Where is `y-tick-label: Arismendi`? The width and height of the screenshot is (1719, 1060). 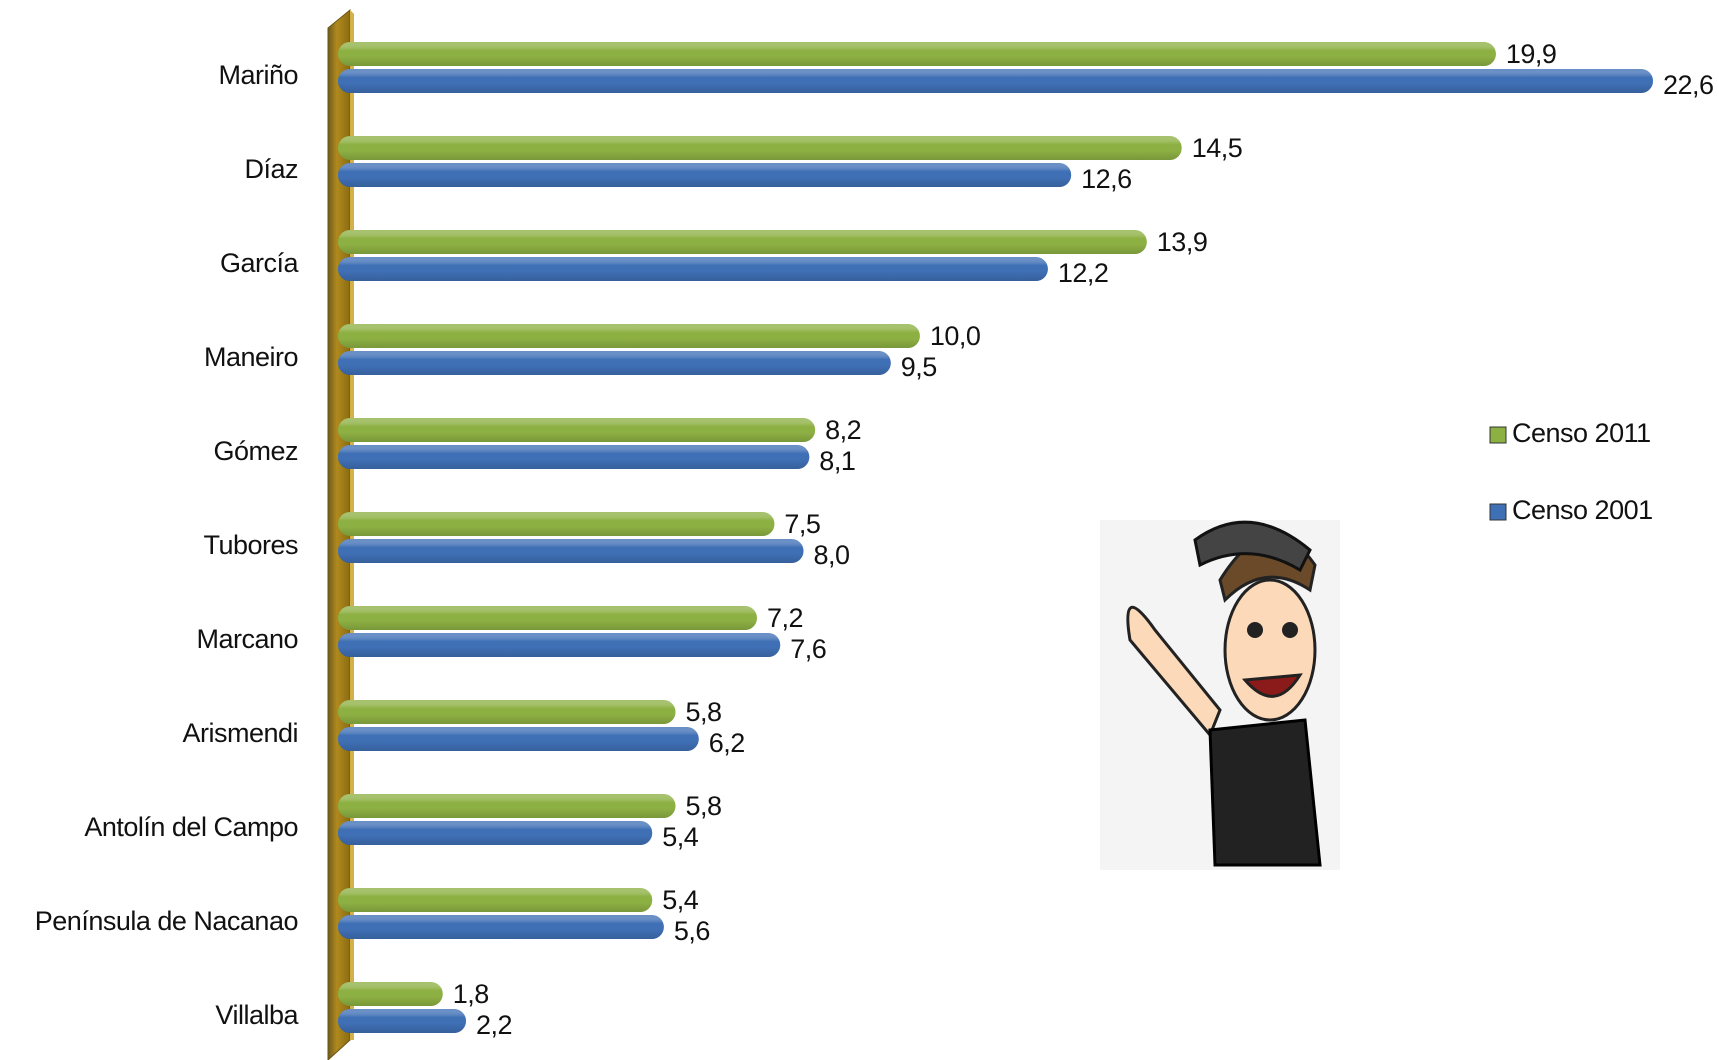
y-tick-label: Arismendi is located at coordinates (240, 733).